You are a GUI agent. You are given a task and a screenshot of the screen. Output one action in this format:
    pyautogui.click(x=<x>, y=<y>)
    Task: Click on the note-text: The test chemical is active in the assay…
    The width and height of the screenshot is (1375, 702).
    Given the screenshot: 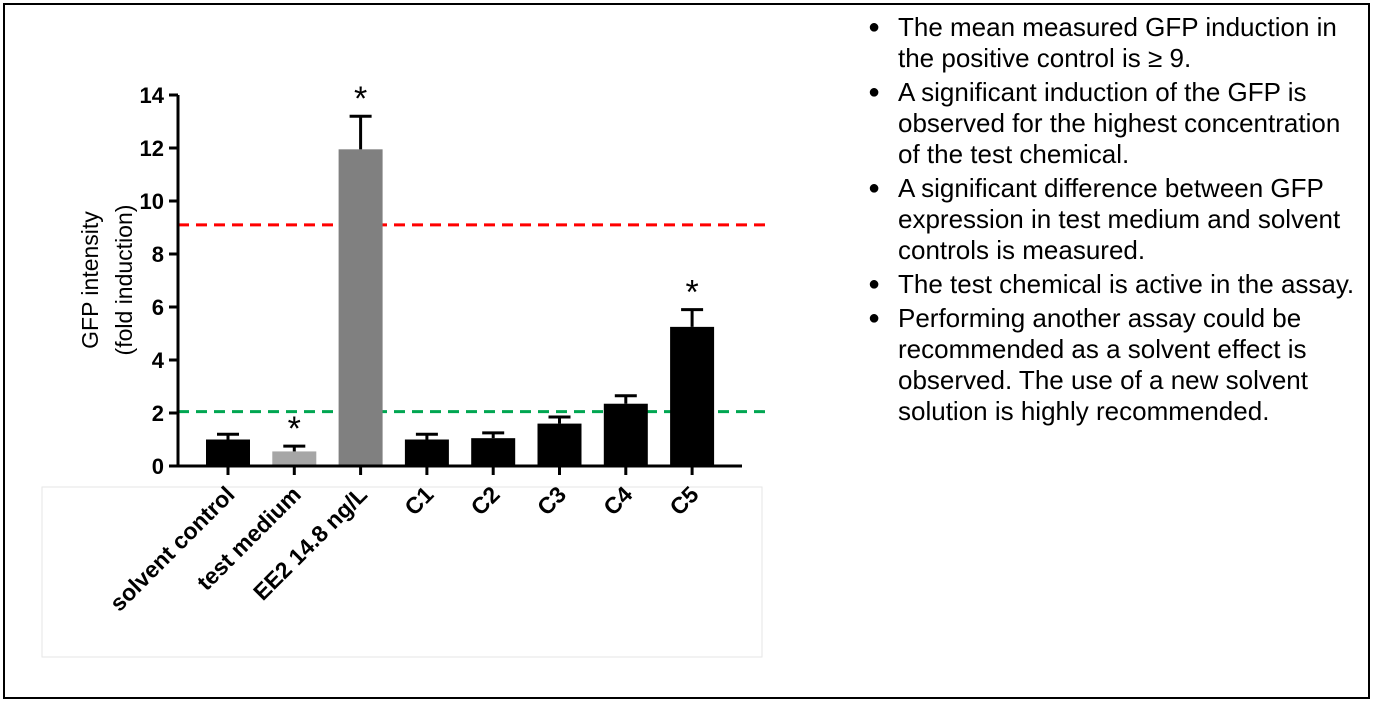 What is the action you would take?
    pyautogui.click(x=1126, y=284)
    